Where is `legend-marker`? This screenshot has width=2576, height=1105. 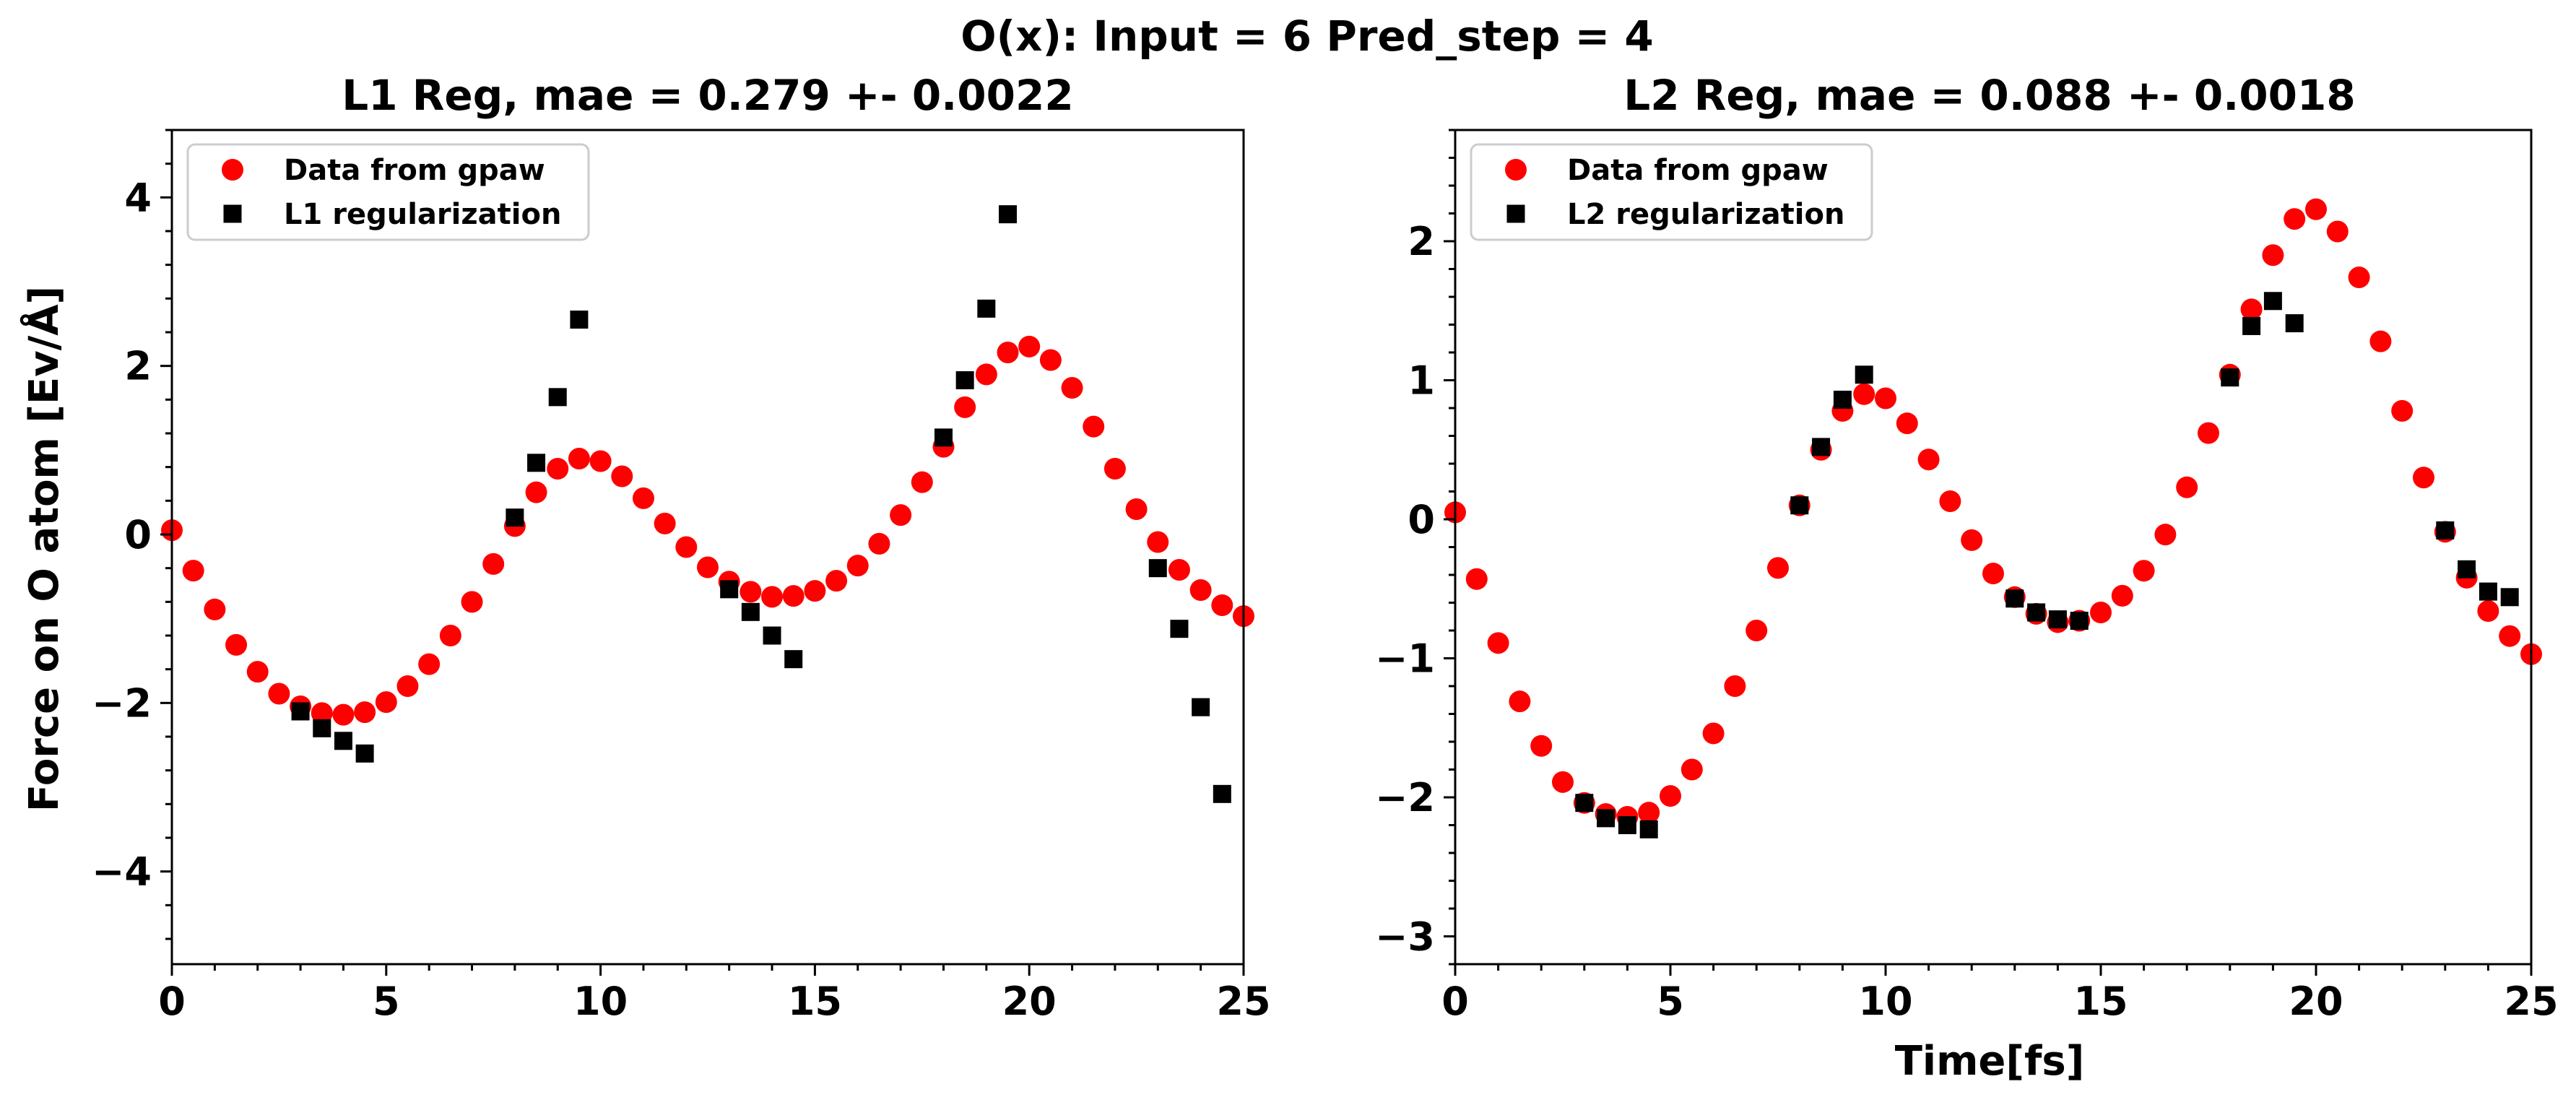
legend-marker is located at coordinates (1516, 170).